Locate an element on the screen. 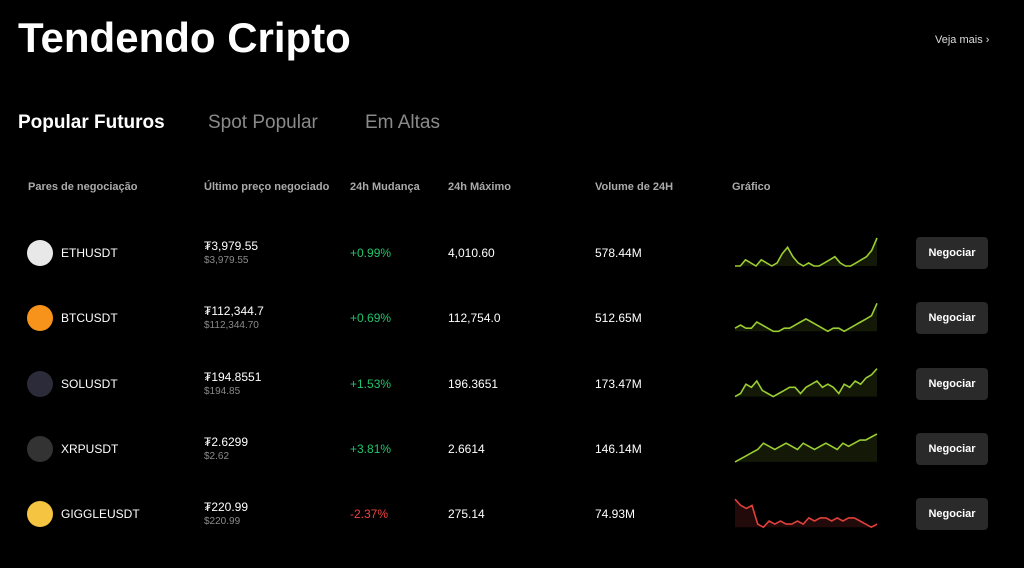 The height and width of the screenshot is (568, 1024). volume: 578.44M is located at coordinates (618, 253).